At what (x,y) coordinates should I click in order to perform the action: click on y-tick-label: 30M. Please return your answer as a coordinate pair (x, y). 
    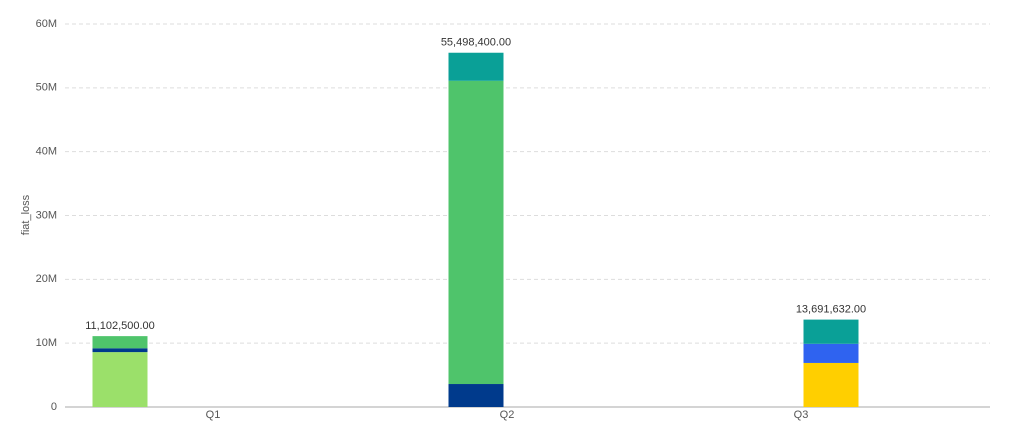
    Looking at the image, I should click on (46, 215).